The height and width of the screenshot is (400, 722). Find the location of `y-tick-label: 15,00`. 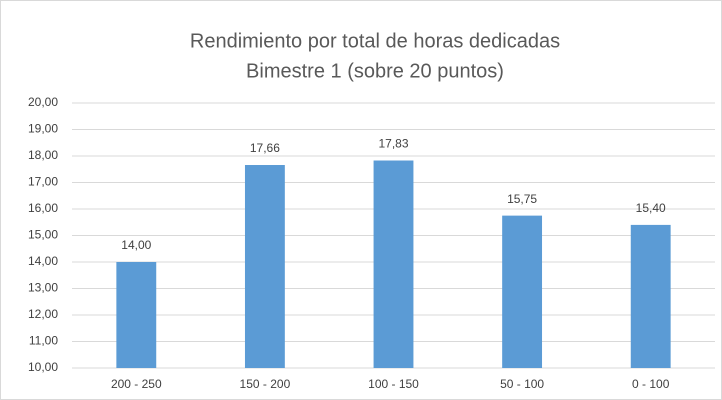

y-tick-label: 15,00 is located at coordinates (43, 235).